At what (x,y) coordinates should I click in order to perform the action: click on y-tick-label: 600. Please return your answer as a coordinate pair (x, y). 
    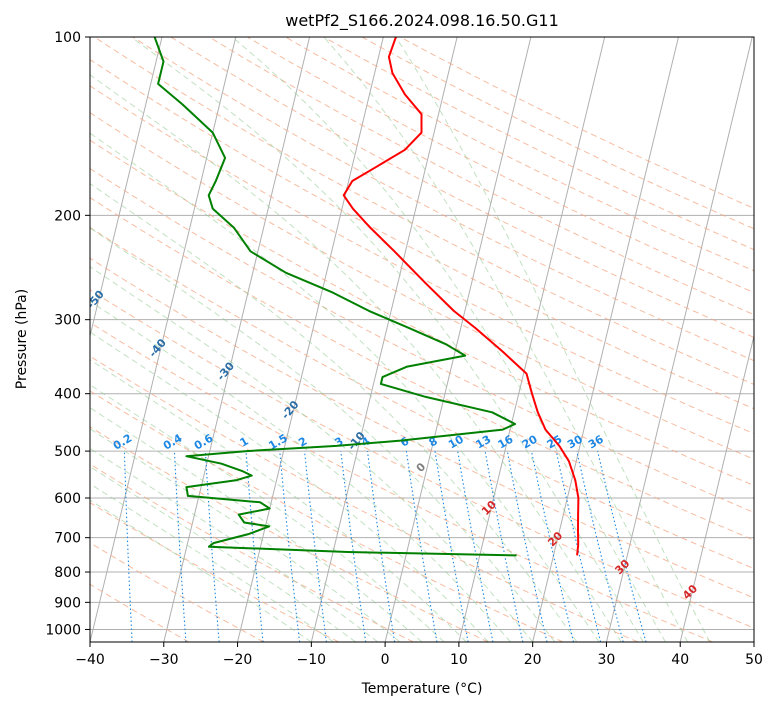
    Looking at the image, I should click on (67, 499).